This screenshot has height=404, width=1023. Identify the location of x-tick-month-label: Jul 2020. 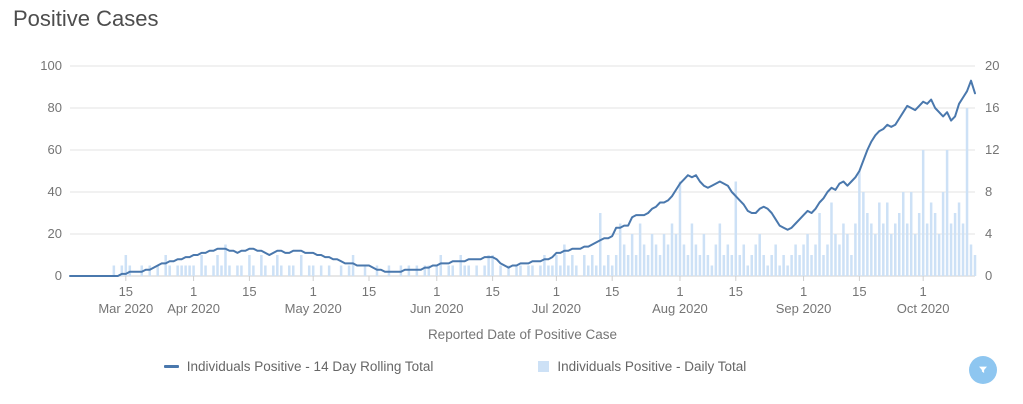
(556, 308).